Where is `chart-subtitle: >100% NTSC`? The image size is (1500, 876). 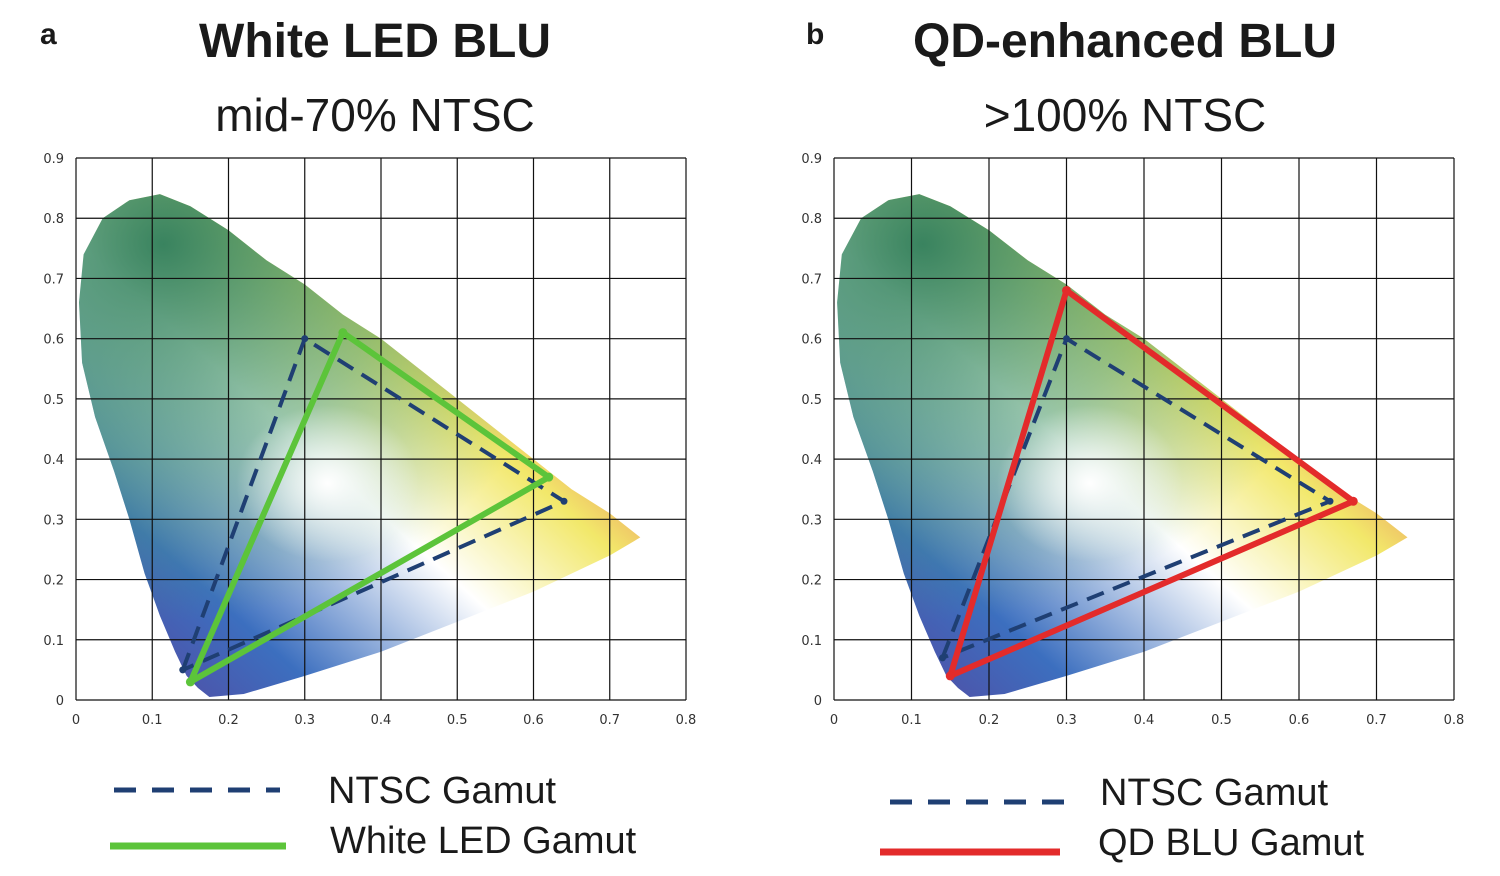 chart-subtitle: >100% NTSC is located at coordinates (1125, 115).